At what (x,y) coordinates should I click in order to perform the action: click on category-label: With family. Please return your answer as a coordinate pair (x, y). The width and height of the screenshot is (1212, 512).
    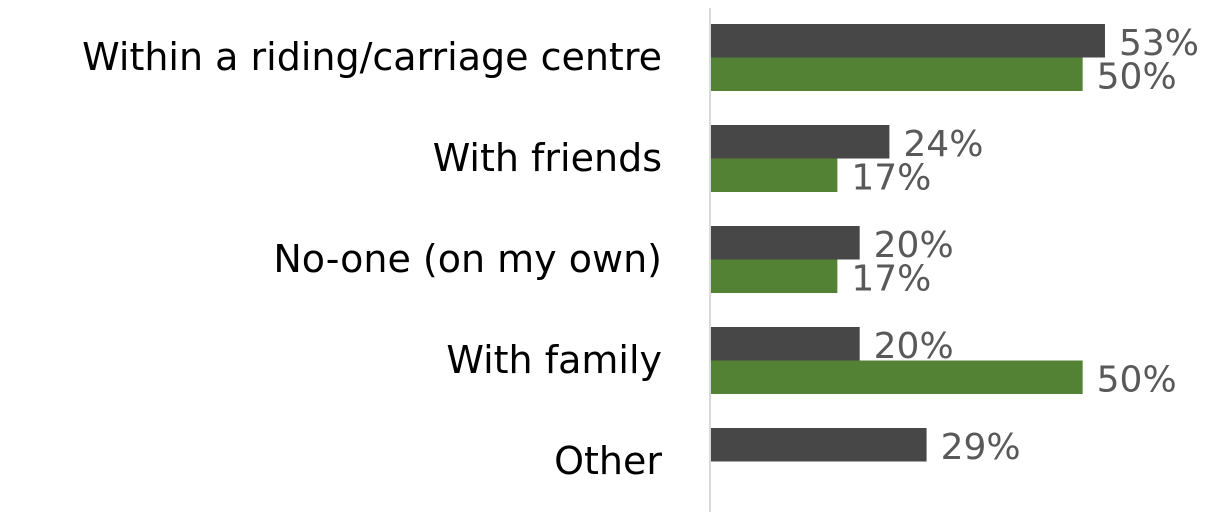
    Looking at the image, I should click on (554, 360).